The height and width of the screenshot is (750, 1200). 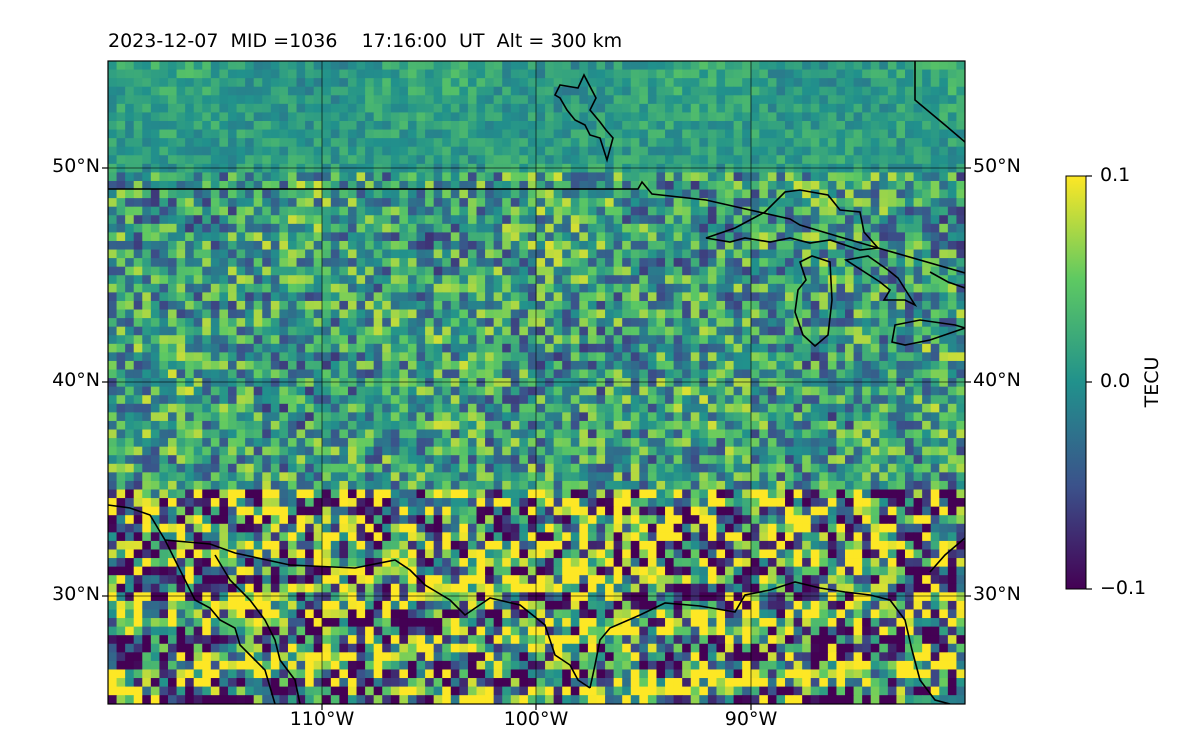 I want to click on lat-label-left-50: 50°N, so click(x=76, y=166).